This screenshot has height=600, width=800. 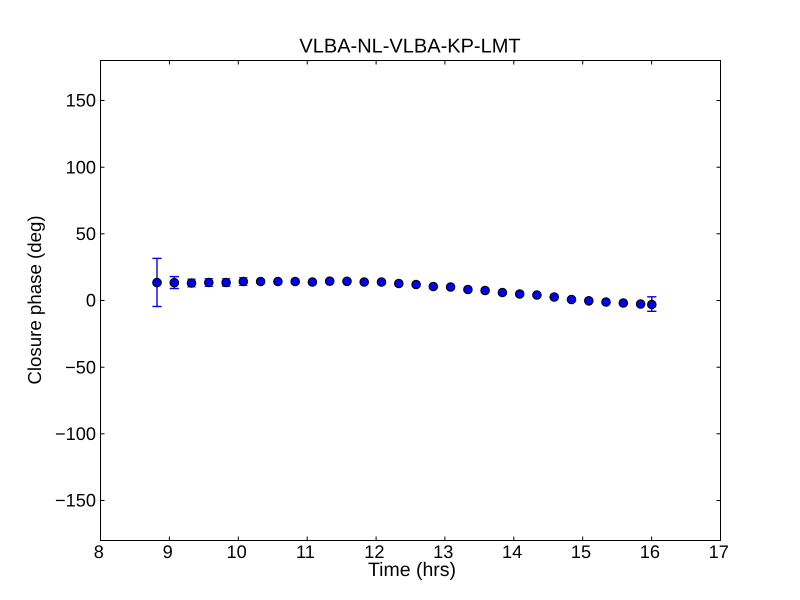 I want to click on svg-text: 100, so click(x=81, y=167).